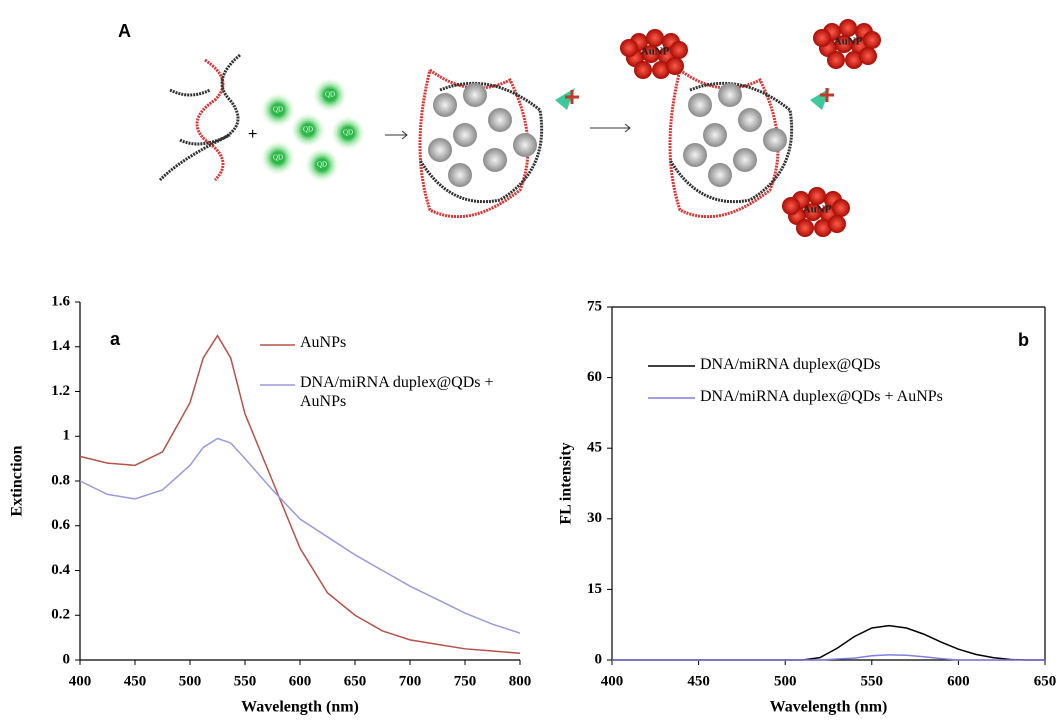 Image resolution: width=1063 pixels, height=720 pixels. I want to click on dna-network, so click(606, 143).